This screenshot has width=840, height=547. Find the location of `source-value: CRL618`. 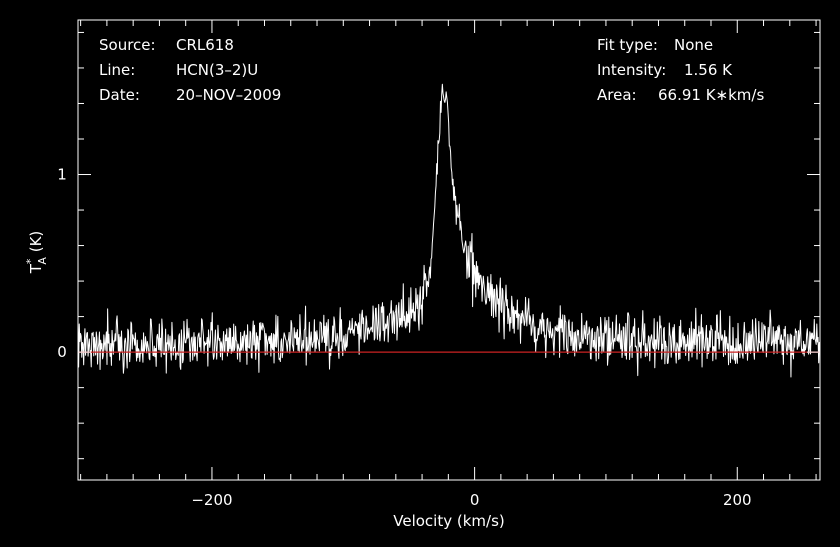

source-value: CRL618 is located at coordinates (205, 45).